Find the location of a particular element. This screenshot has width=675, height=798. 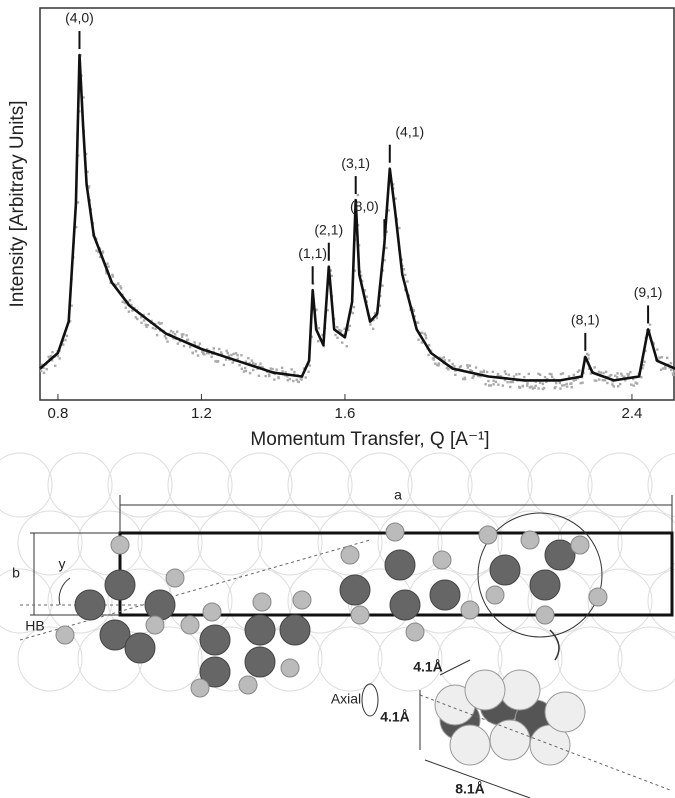

peak-label: (9,1) is located at coordinates (648, 292).